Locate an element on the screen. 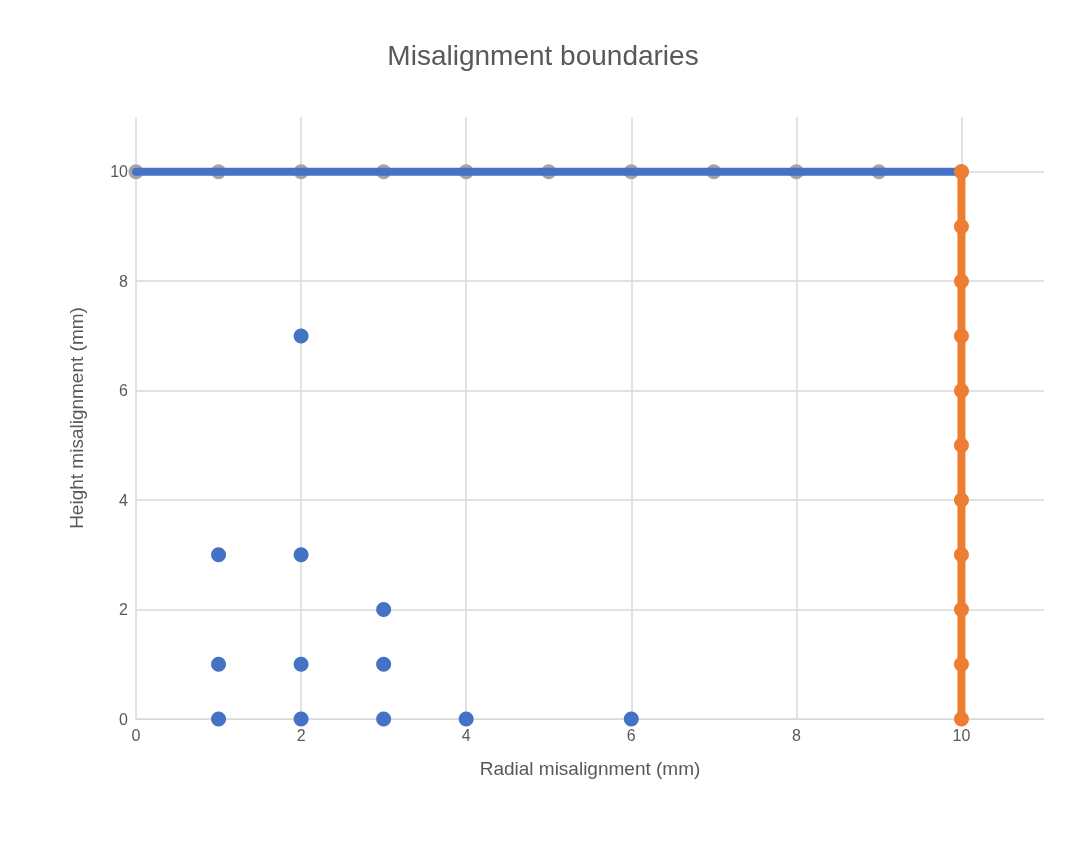 This screenshot has width=1086, height=842. x-axis-title: Radial misalignment (mm) is located at coordinates (590, 768).